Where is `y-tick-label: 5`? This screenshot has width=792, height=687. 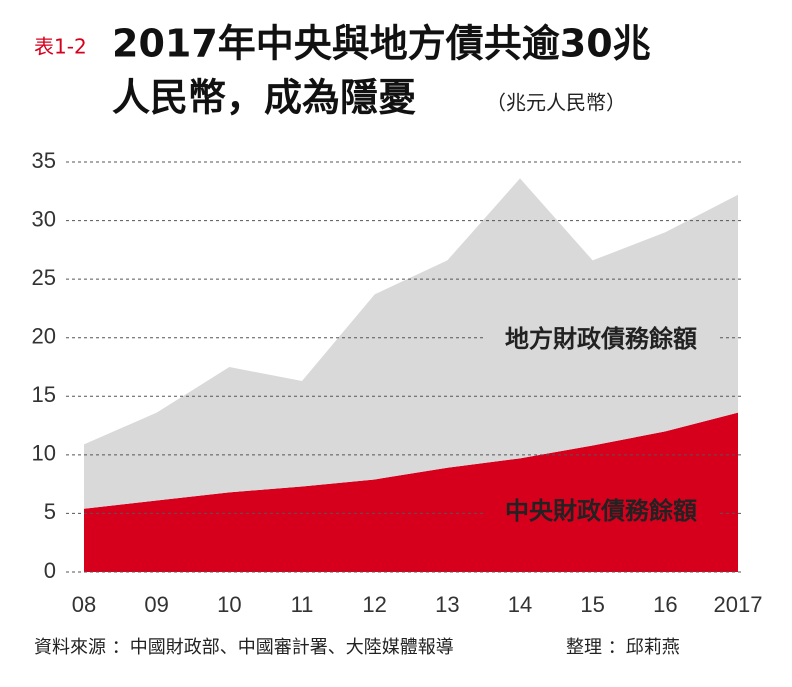 y-tick-label: 5 is located at coordinates (50, 511).